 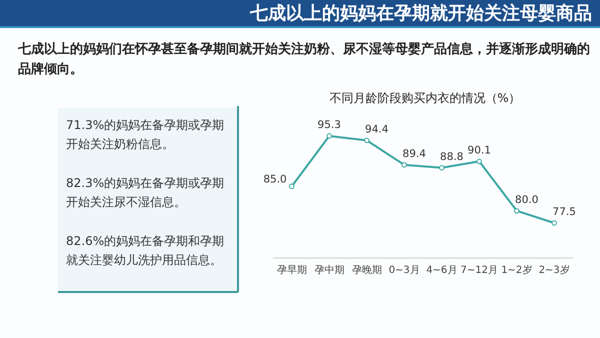 What do you see at coordinates (377, 129) in the screenshot?
I see `data-label: 94.4` at bounding box center [377, 129].